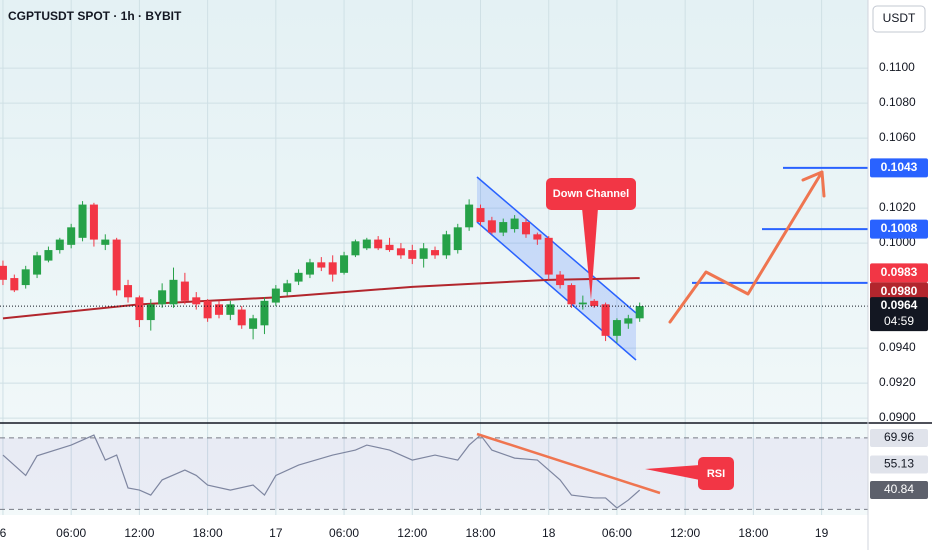 This screenshot has width=932, height=550. What do you see at coordinates (822, 533) in the screenshot?
I see `x-tick-label: 19` at bounding box center [822, 533].